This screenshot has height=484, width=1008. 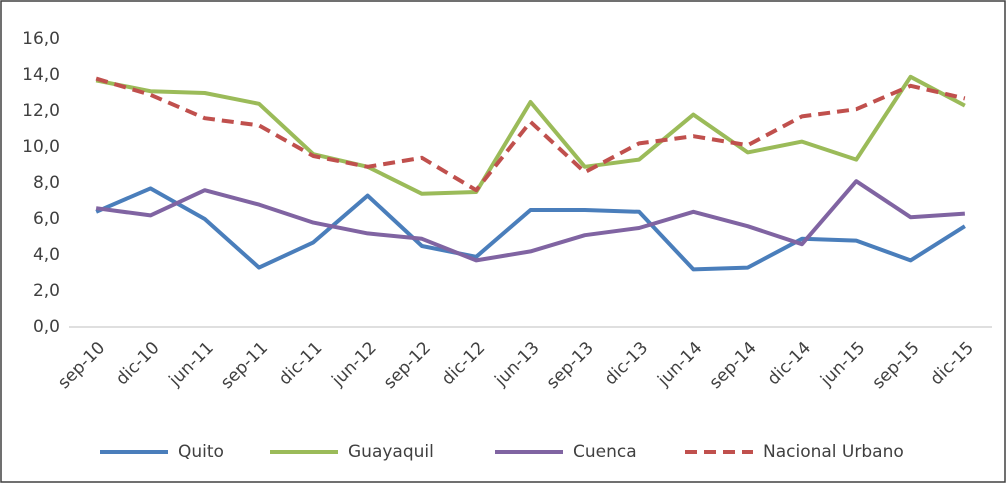 What do you see at coordinates (41, 111) in the screenshot?
I see `y-tick-label: 12,0` at bounding box center [41, 111].